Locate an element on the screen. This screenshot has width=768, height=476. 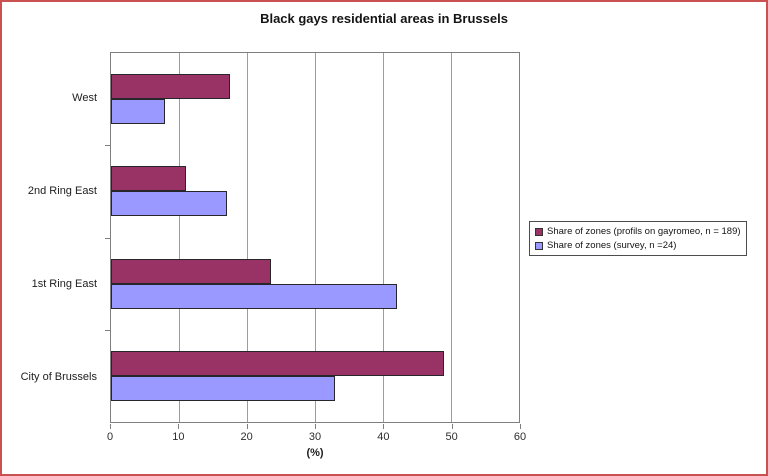
category-label: West is located at coordinates (84, 98).